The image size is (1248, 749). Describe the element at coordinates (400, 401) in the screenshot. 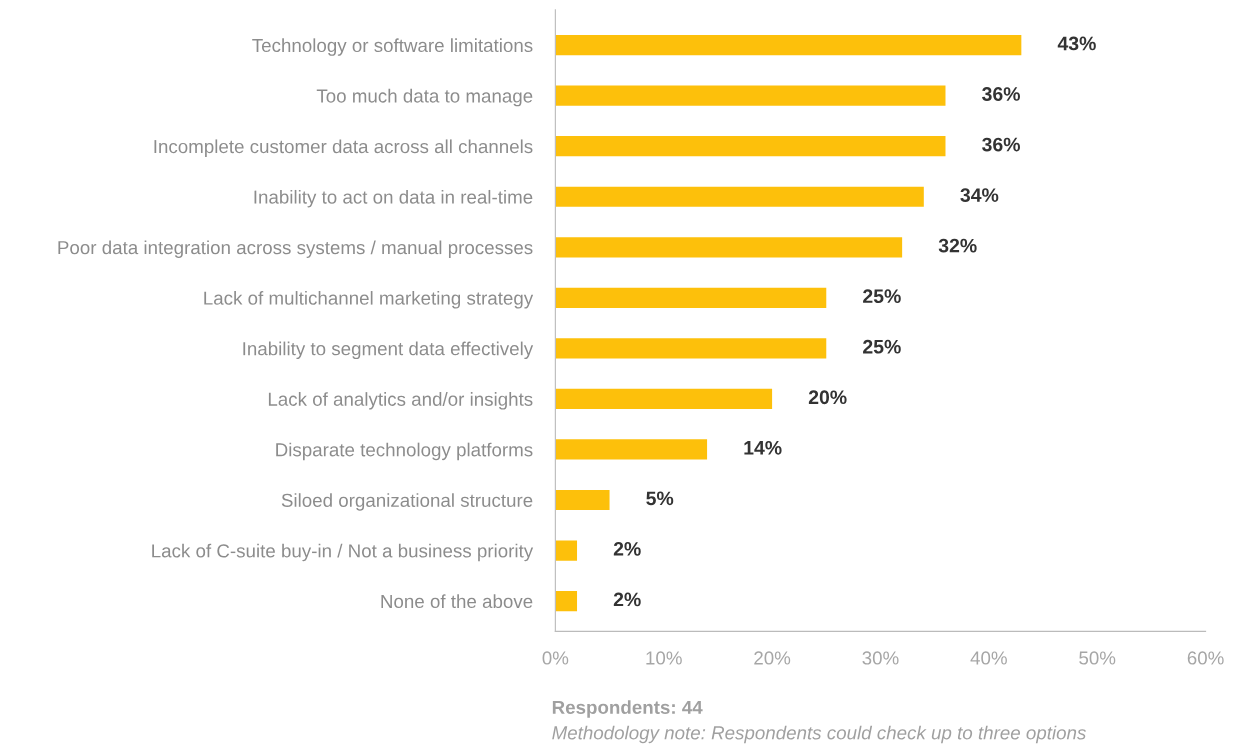

I see `y-tick-label: Lack of analytics and/or insights` at that location.